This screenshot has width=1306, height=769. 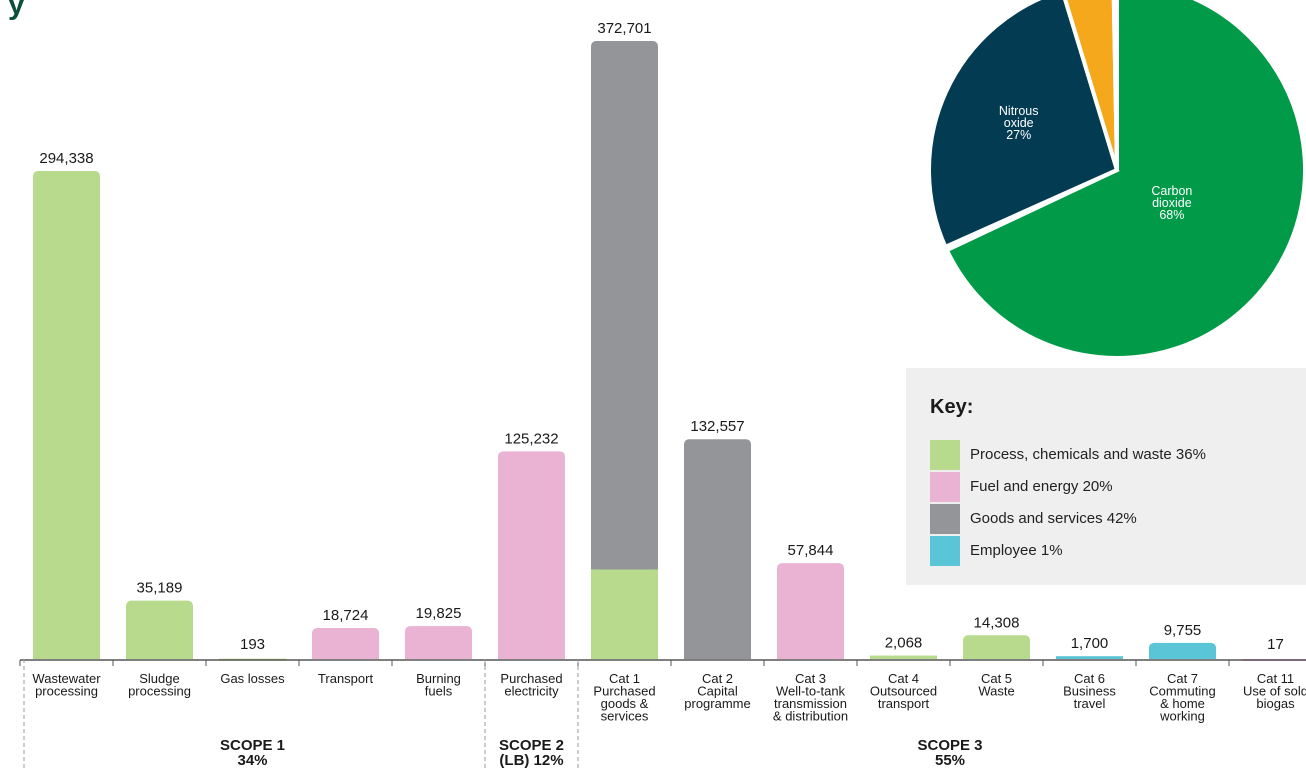 What do you see at coordinates (531, 691) in the screenshot?
I see `category-label: electricity` at bounding box center [531, 691].